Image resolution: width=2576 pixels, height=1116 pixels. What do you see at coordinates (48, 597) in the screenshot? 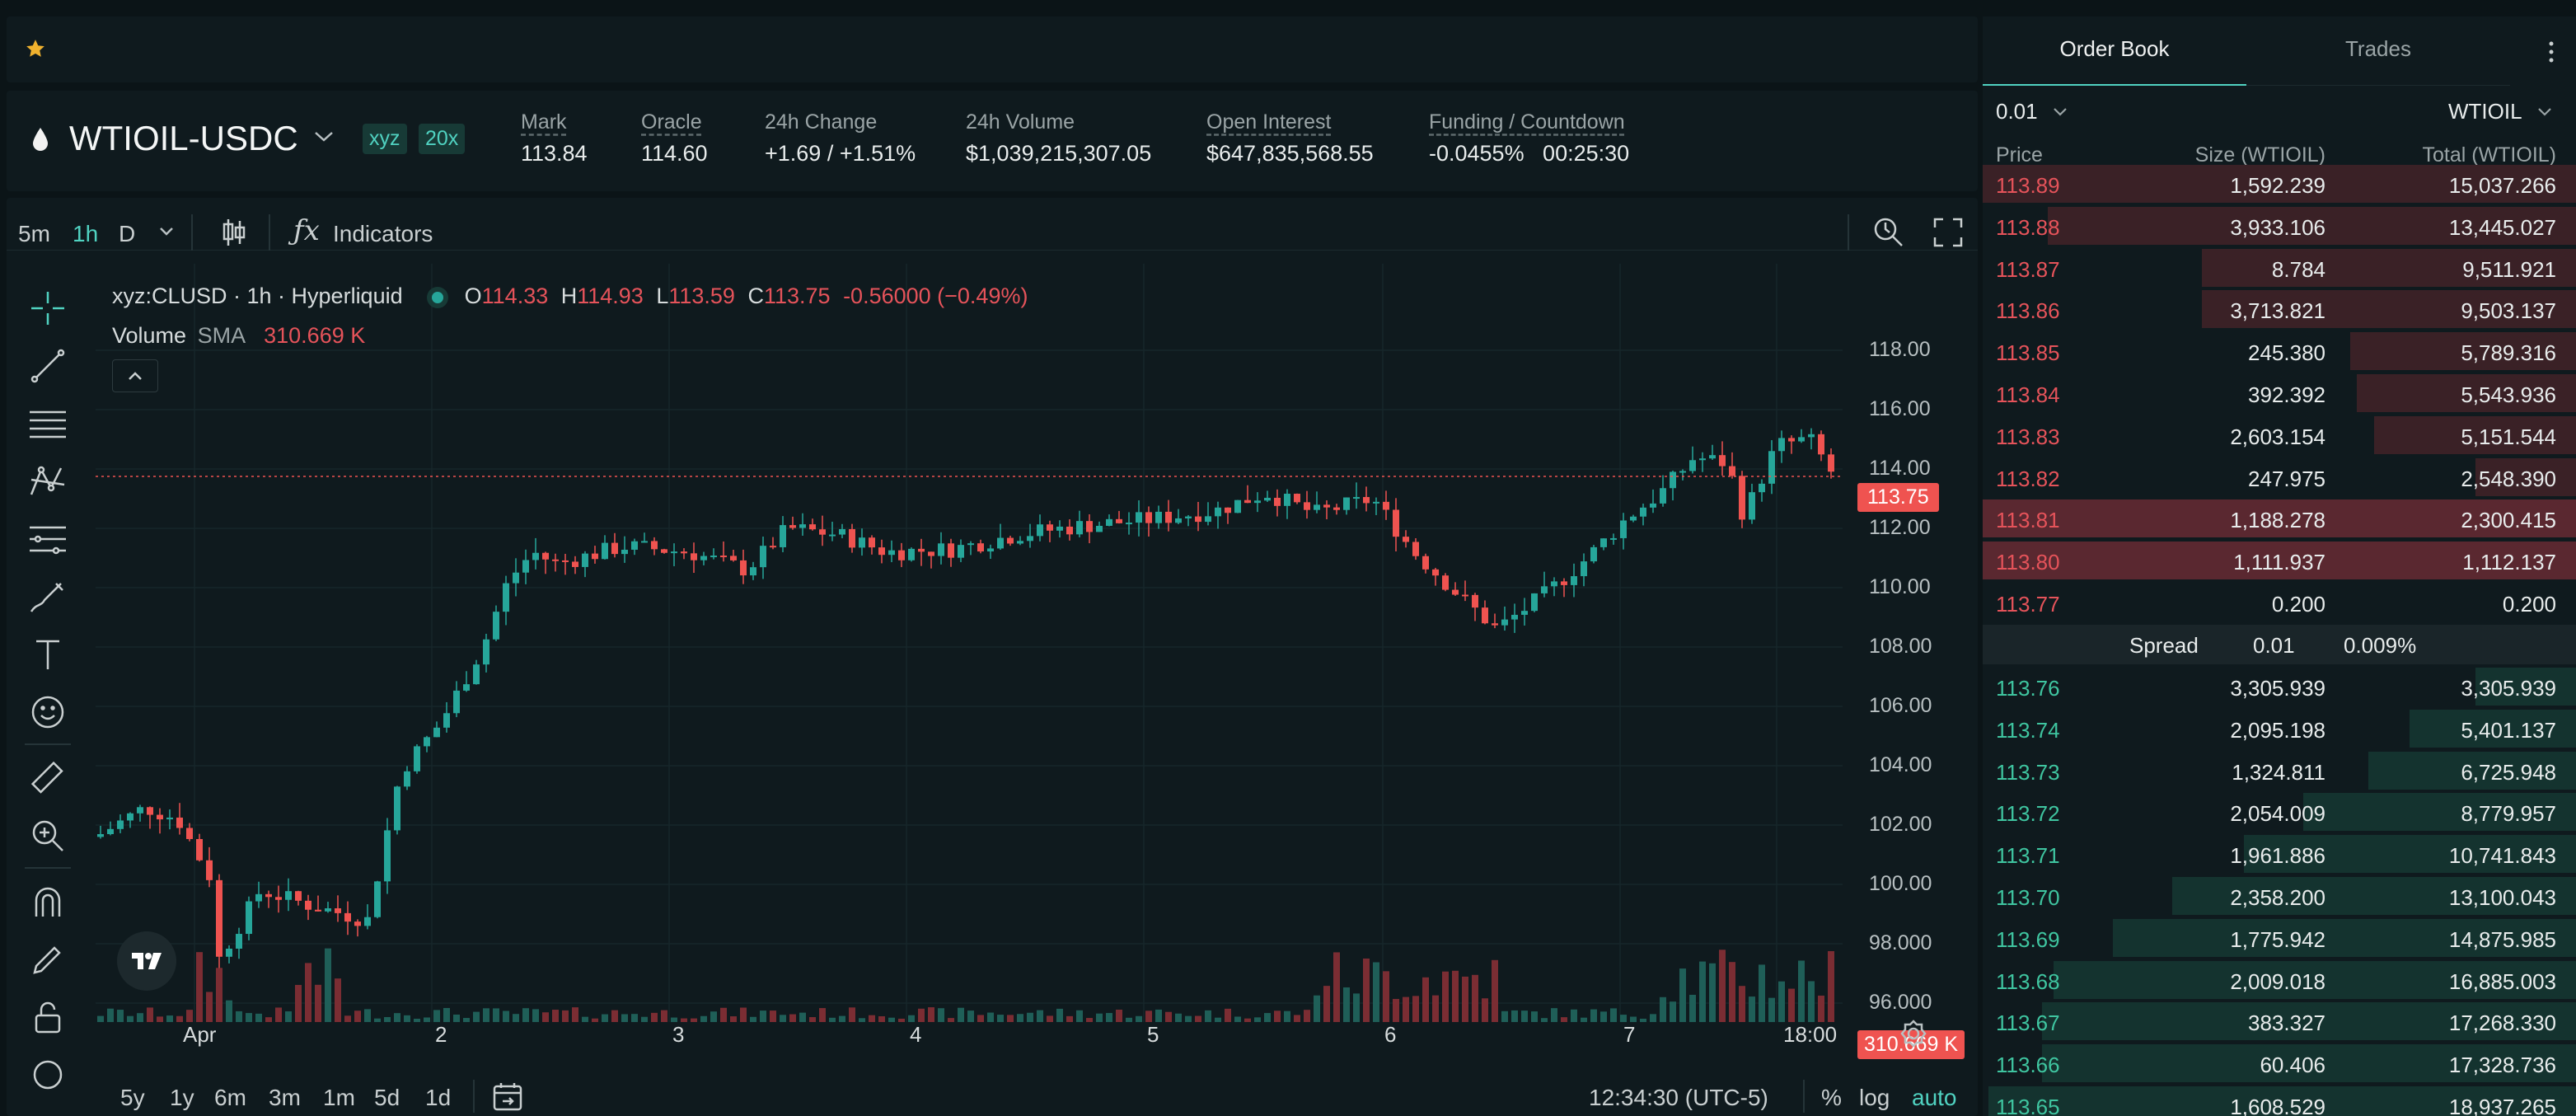
I see `brush-icon` at bounding box center [48, 597].